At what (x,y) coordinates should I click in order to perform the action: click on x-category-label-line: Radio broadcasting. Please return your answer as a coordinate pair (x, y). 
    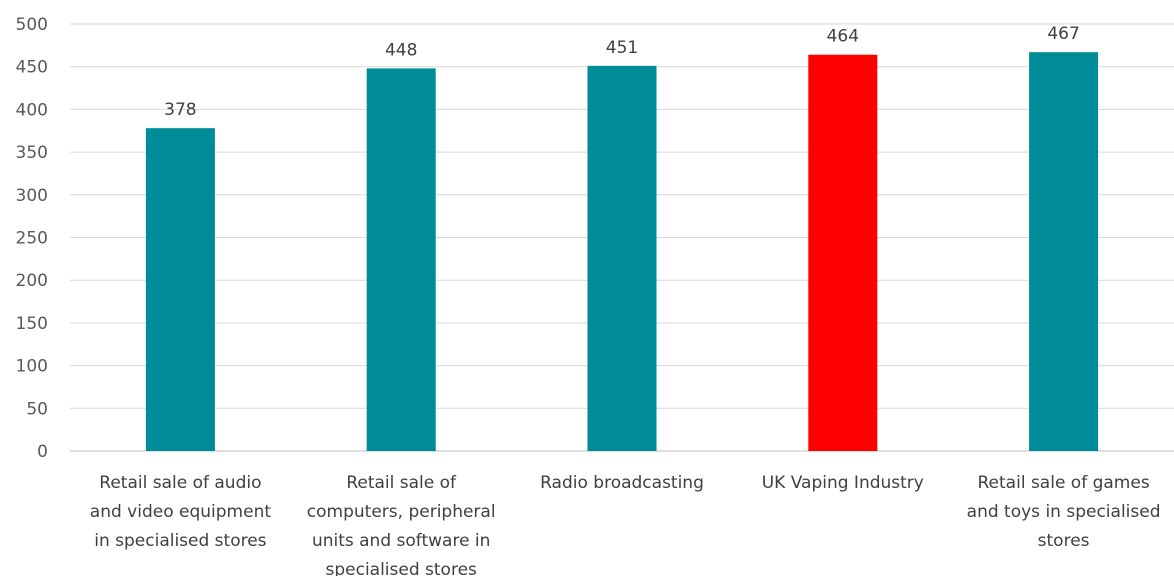
    Looking at the image, I should click on (622, 483).